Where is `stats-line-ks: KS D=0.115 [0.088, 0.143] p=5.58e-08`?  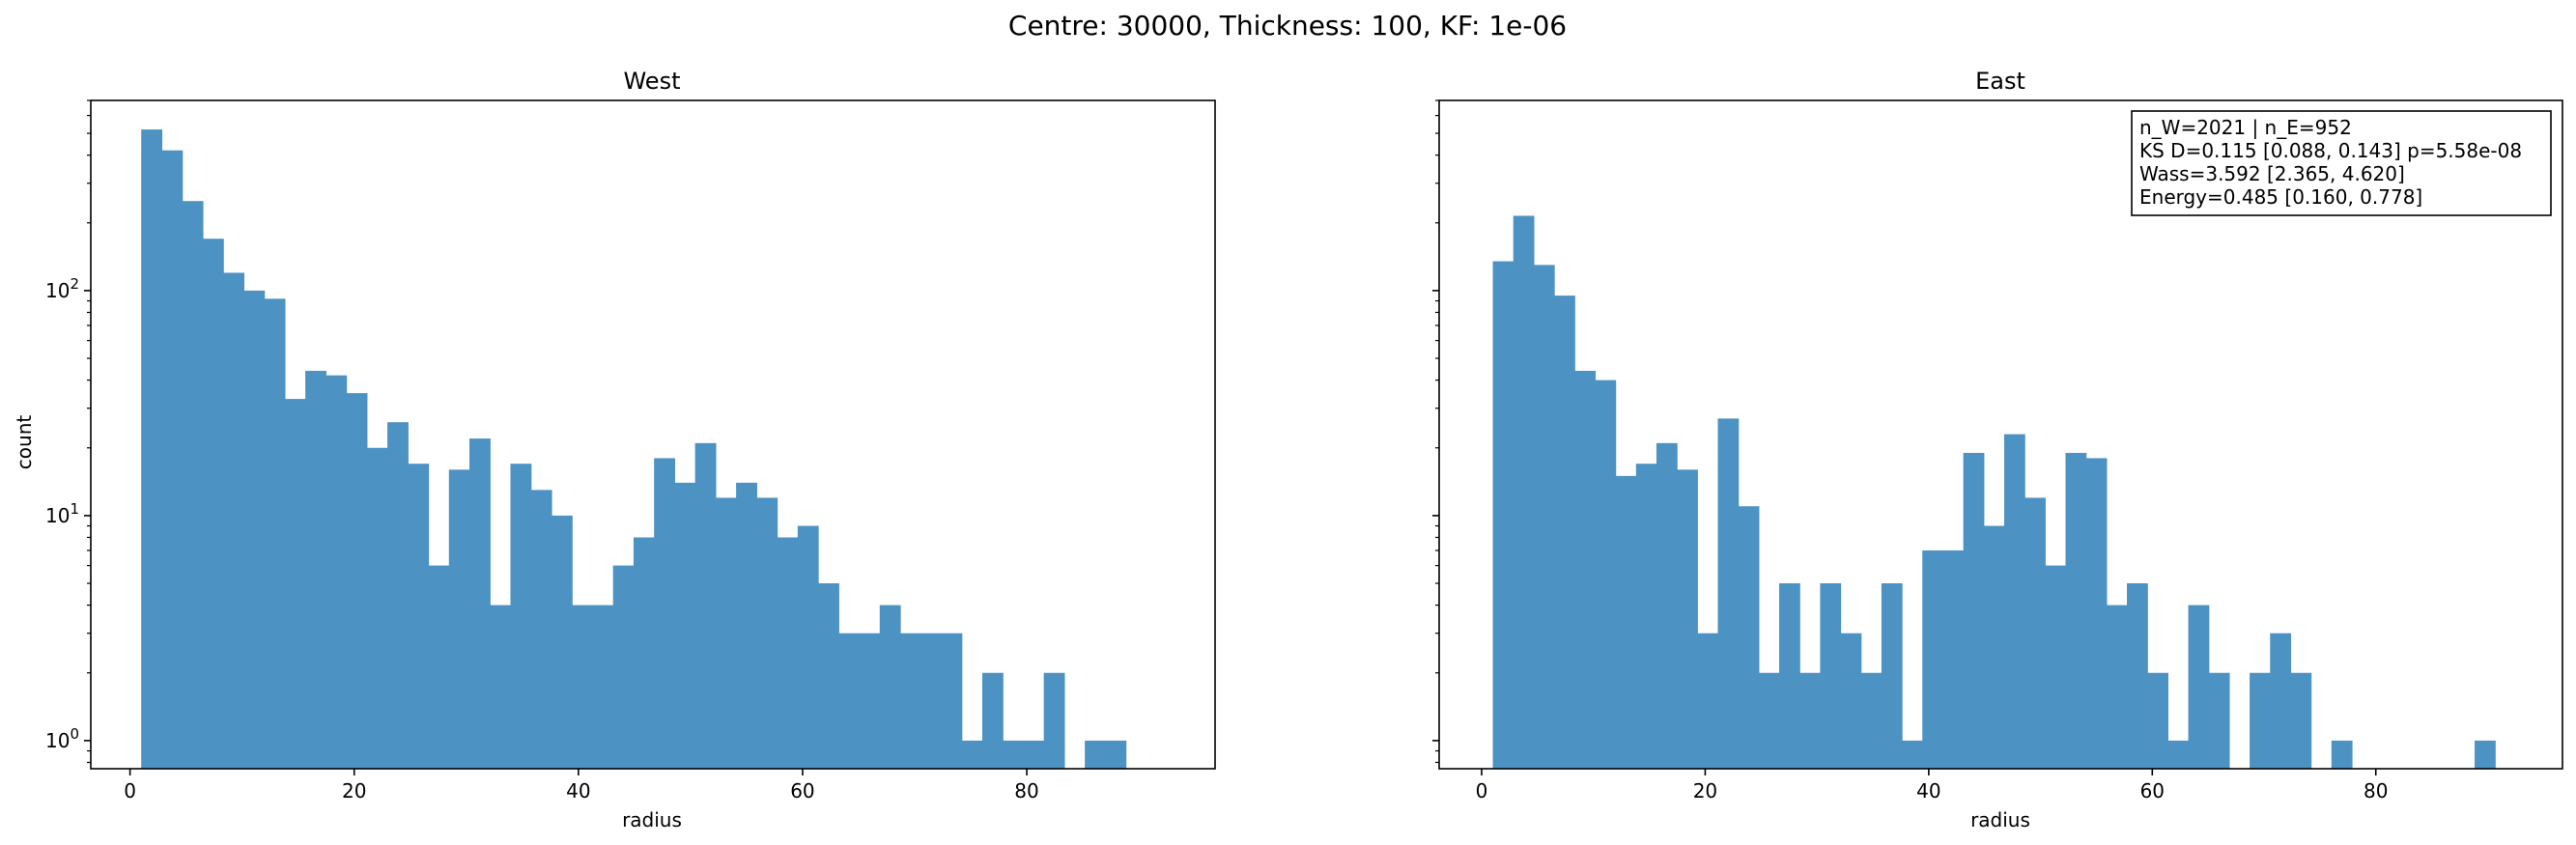
stats-line-ks: KS D=0.115 [0.088, 0.143] p=5.58e-08 is located at coordinates (2330, 150).